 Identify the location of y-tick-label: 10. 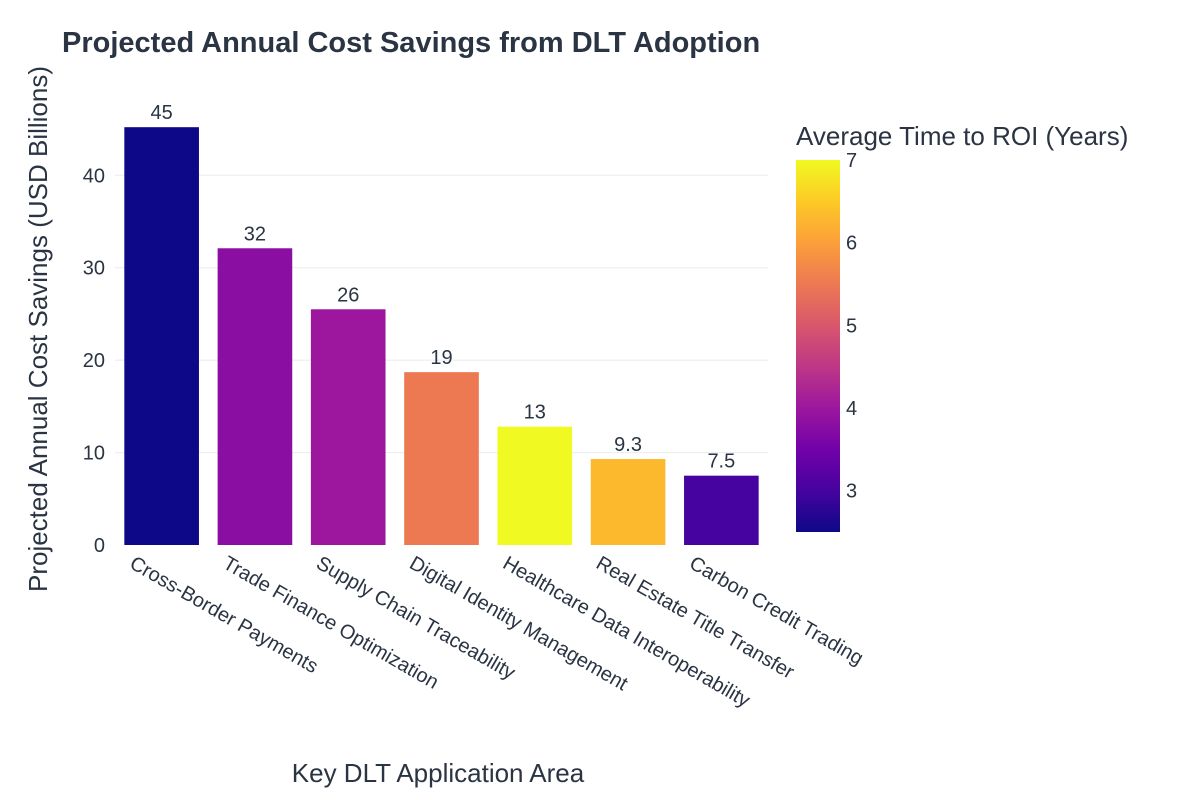
(94, 454).